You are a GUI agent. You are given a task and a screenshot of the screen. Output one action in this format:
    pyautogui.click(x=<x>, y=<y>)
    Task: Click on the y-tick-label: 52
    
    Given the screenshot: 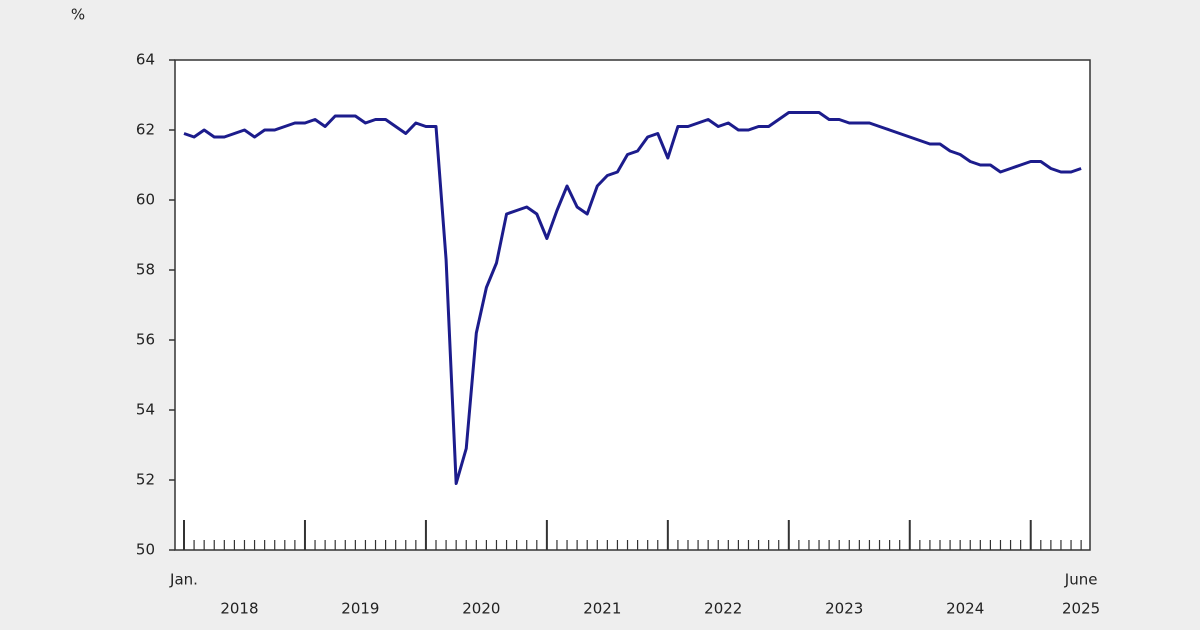 What is the action you would take?
    pyautogui.click(x=145, y=480)
    